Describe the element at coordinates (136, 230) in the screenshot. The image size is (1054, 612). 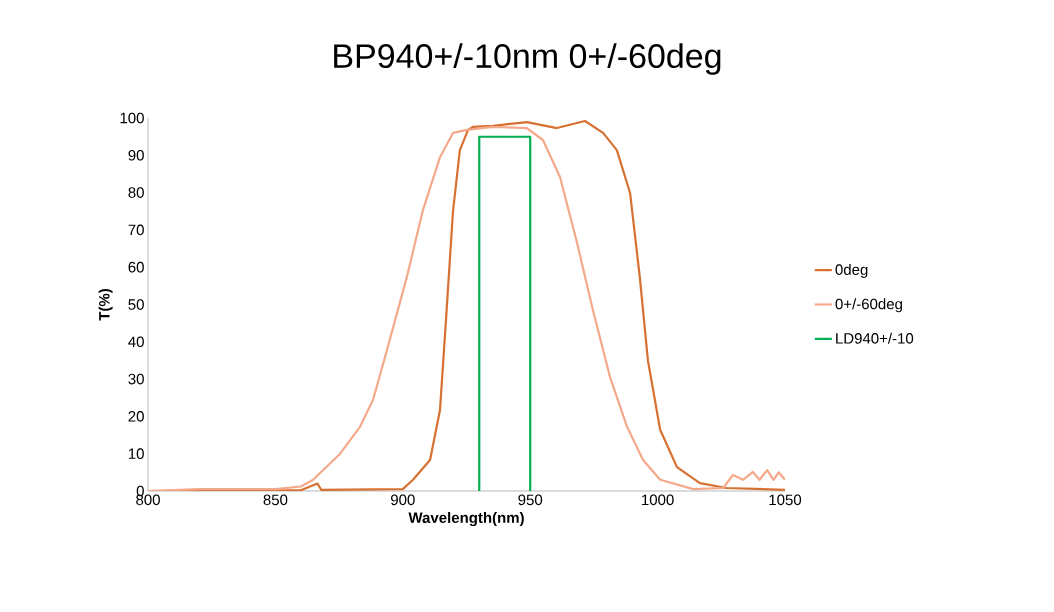
I see `y-tick-label: 70` at that location.